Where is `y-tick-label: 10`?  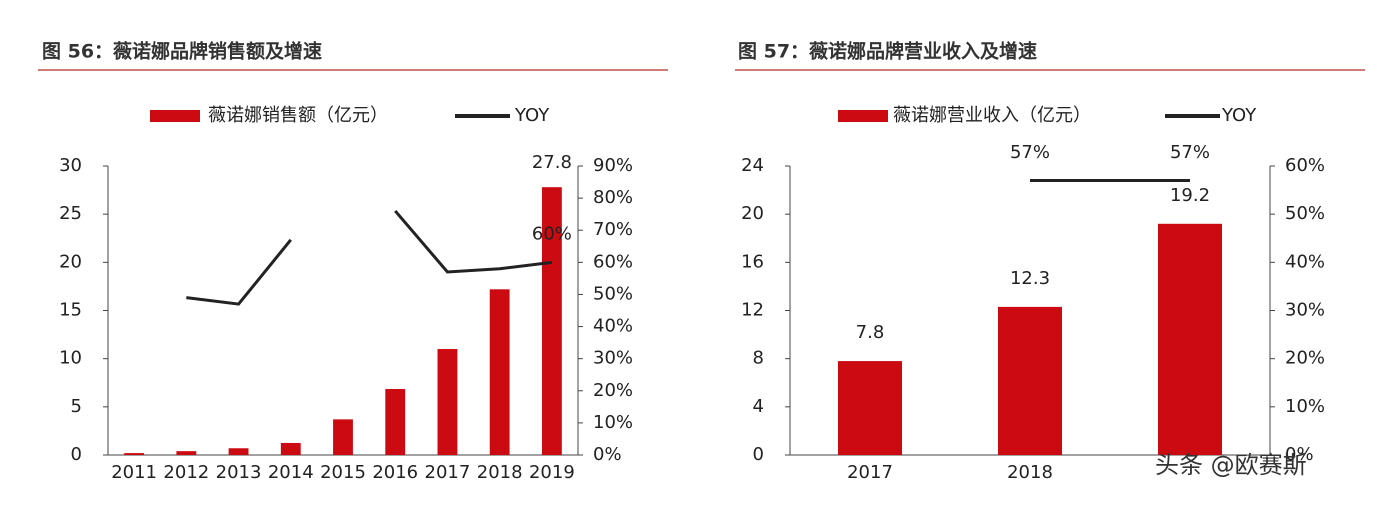 y-tick-label: 10 is located at coordinates (70, 358).